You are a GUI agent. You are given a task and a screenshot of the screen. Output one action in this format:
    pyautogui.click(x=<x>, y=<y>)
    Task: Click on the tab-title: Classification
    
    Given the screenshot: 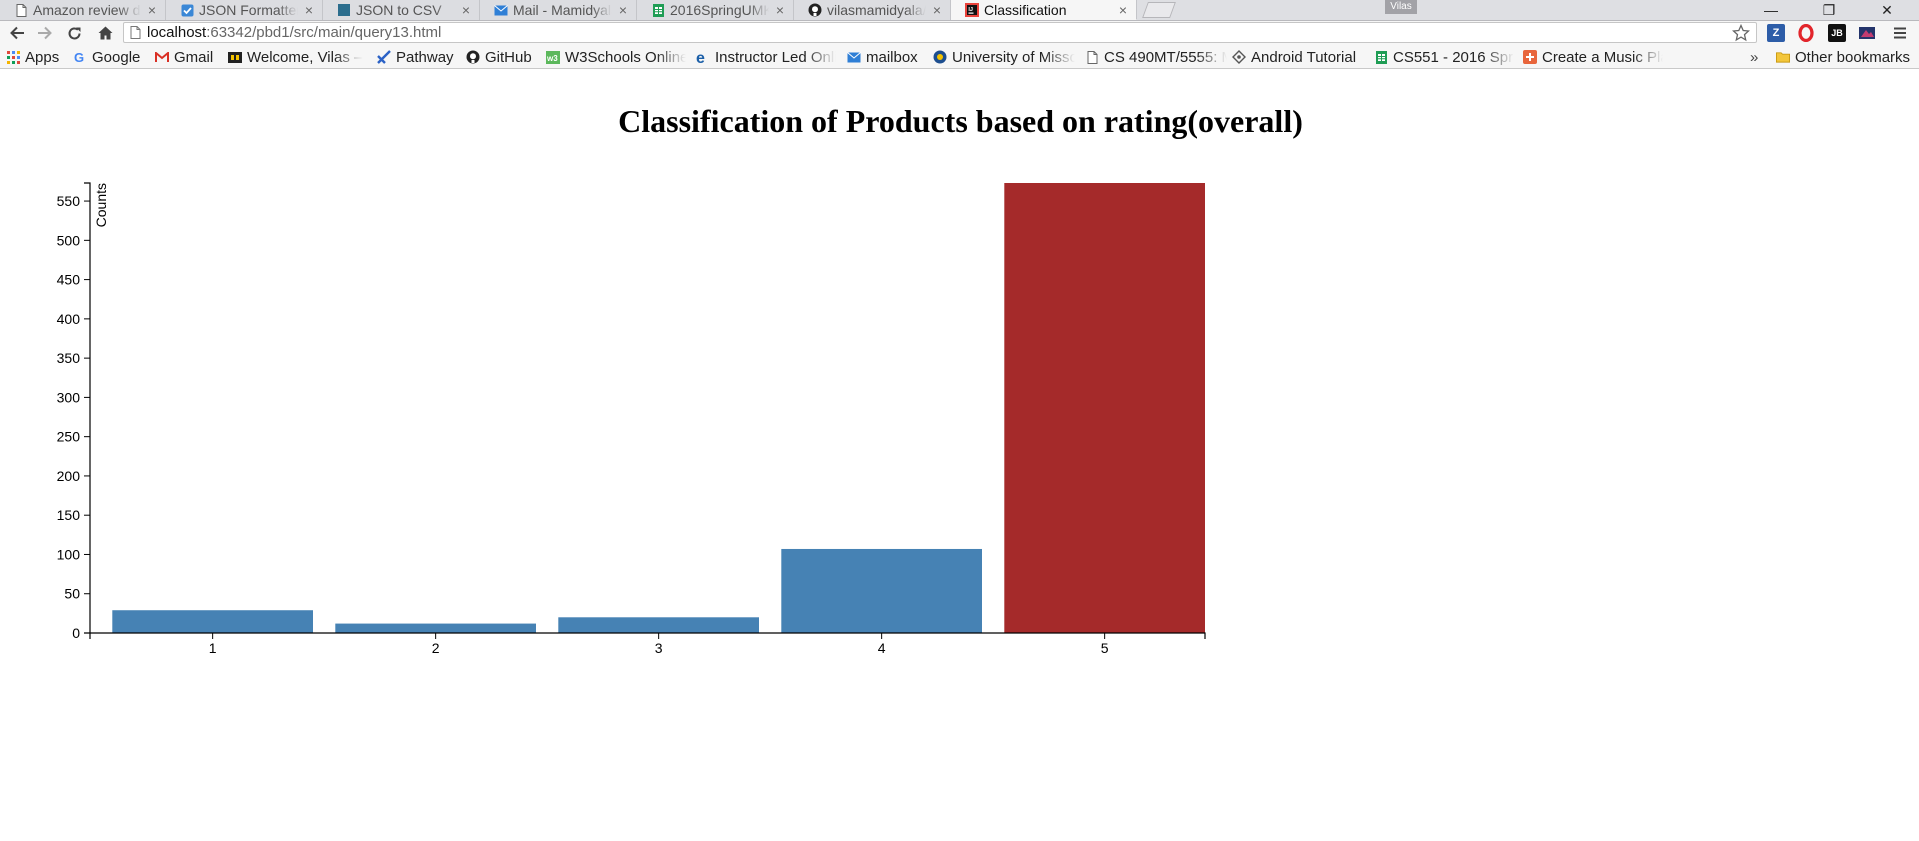 What is the action you would take?
    pyautogui.click(x=1025, y=9)
    